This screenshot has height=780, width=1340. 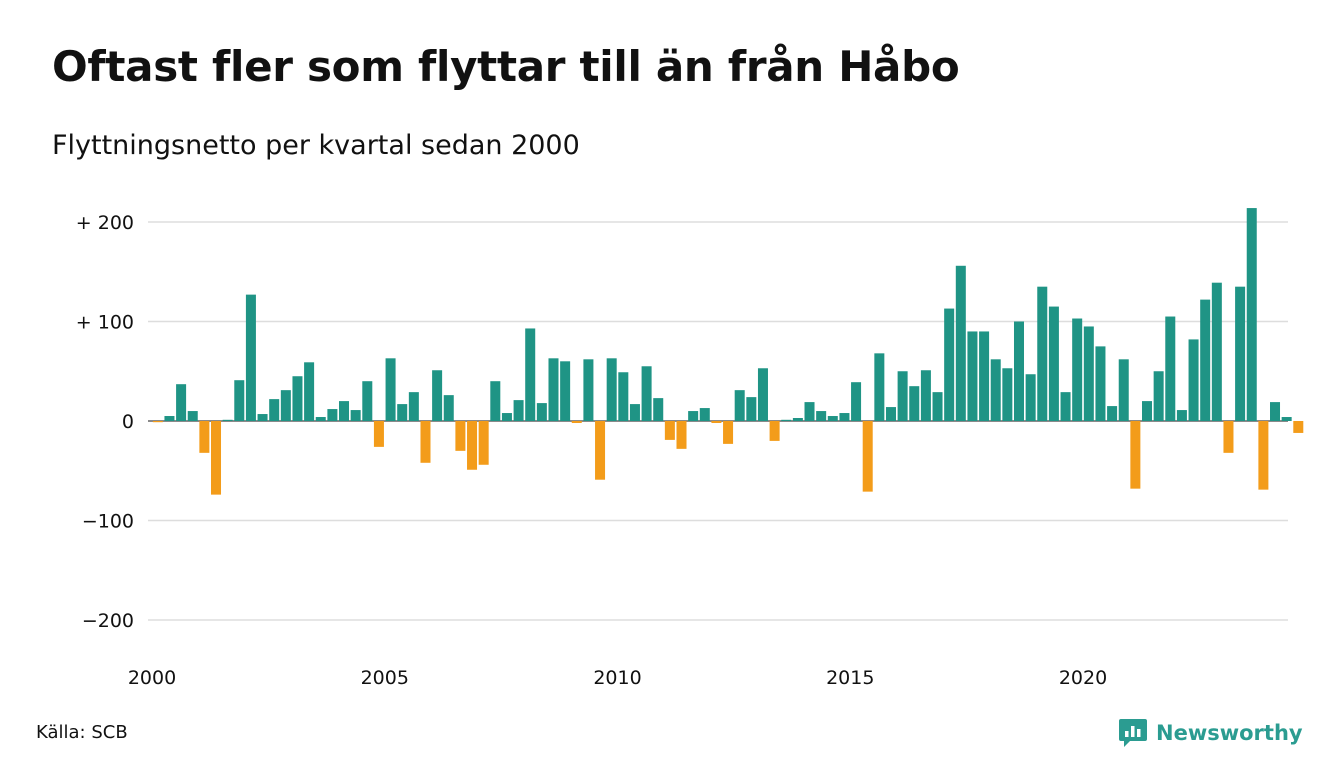 I want to click on bar: 2018 K4: 47, so click(x=1030, y=397).